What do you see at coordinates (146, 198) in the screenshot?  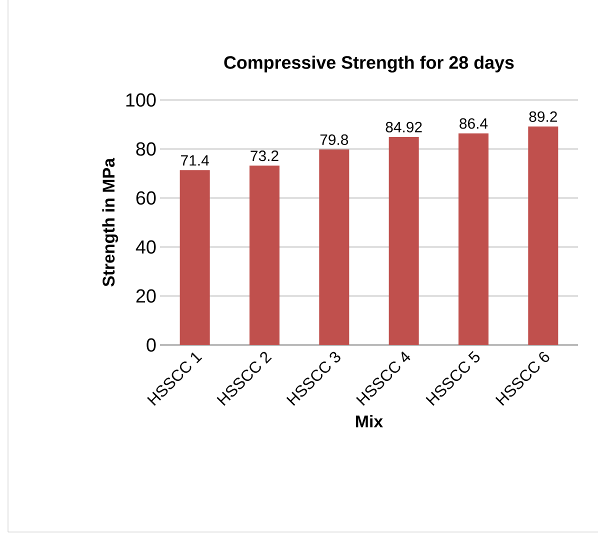 I see `y-tick-label: 60` at bounding box center [146, 198].